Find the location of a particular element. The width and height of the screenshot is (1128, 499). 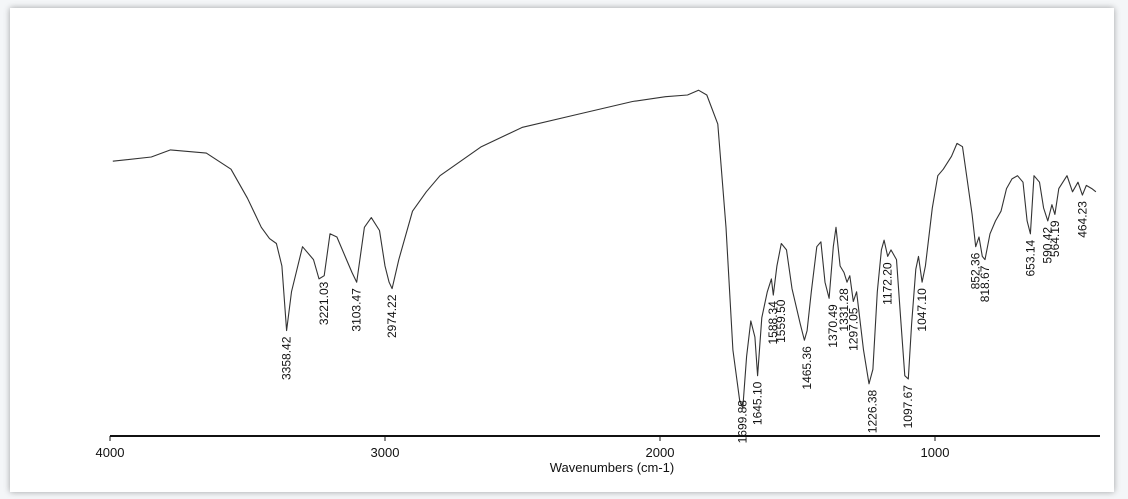

peak-label: 3221.03 is located at coordinates (324, 303).